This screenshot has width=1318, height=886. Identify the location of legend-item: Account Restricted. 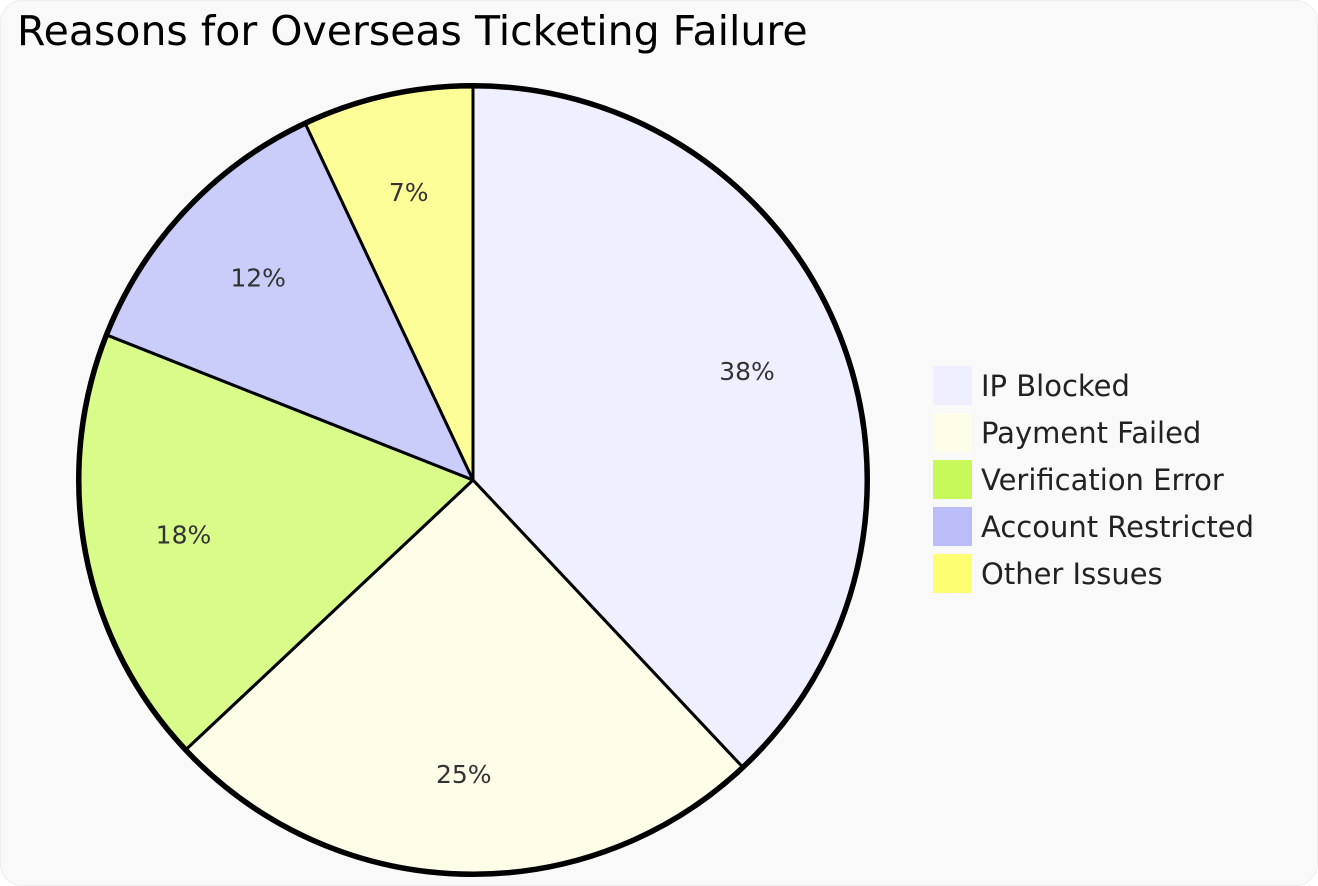
(1093, 526).